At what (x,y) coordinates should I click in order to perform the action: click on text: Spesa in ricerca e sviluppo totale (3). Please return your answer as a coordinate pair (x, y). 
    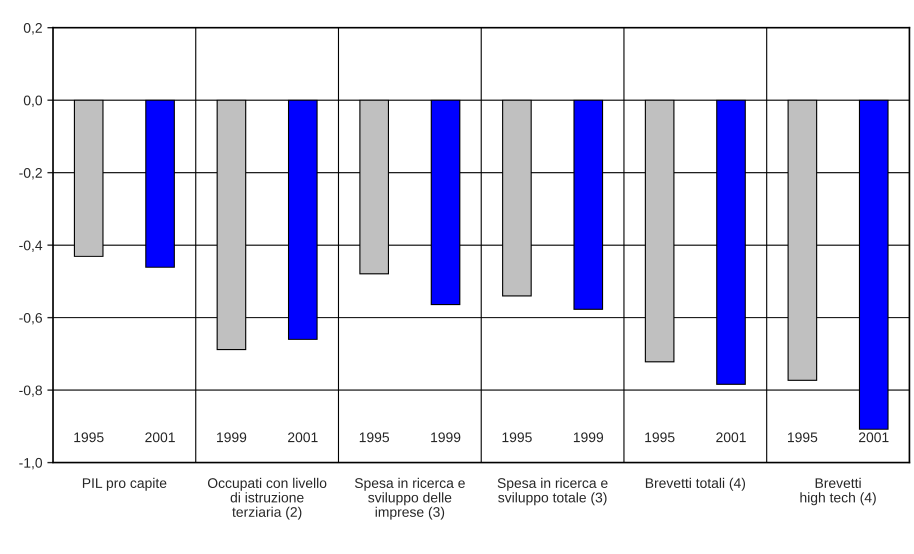
    Looking at the image, I should click on (553, 492).